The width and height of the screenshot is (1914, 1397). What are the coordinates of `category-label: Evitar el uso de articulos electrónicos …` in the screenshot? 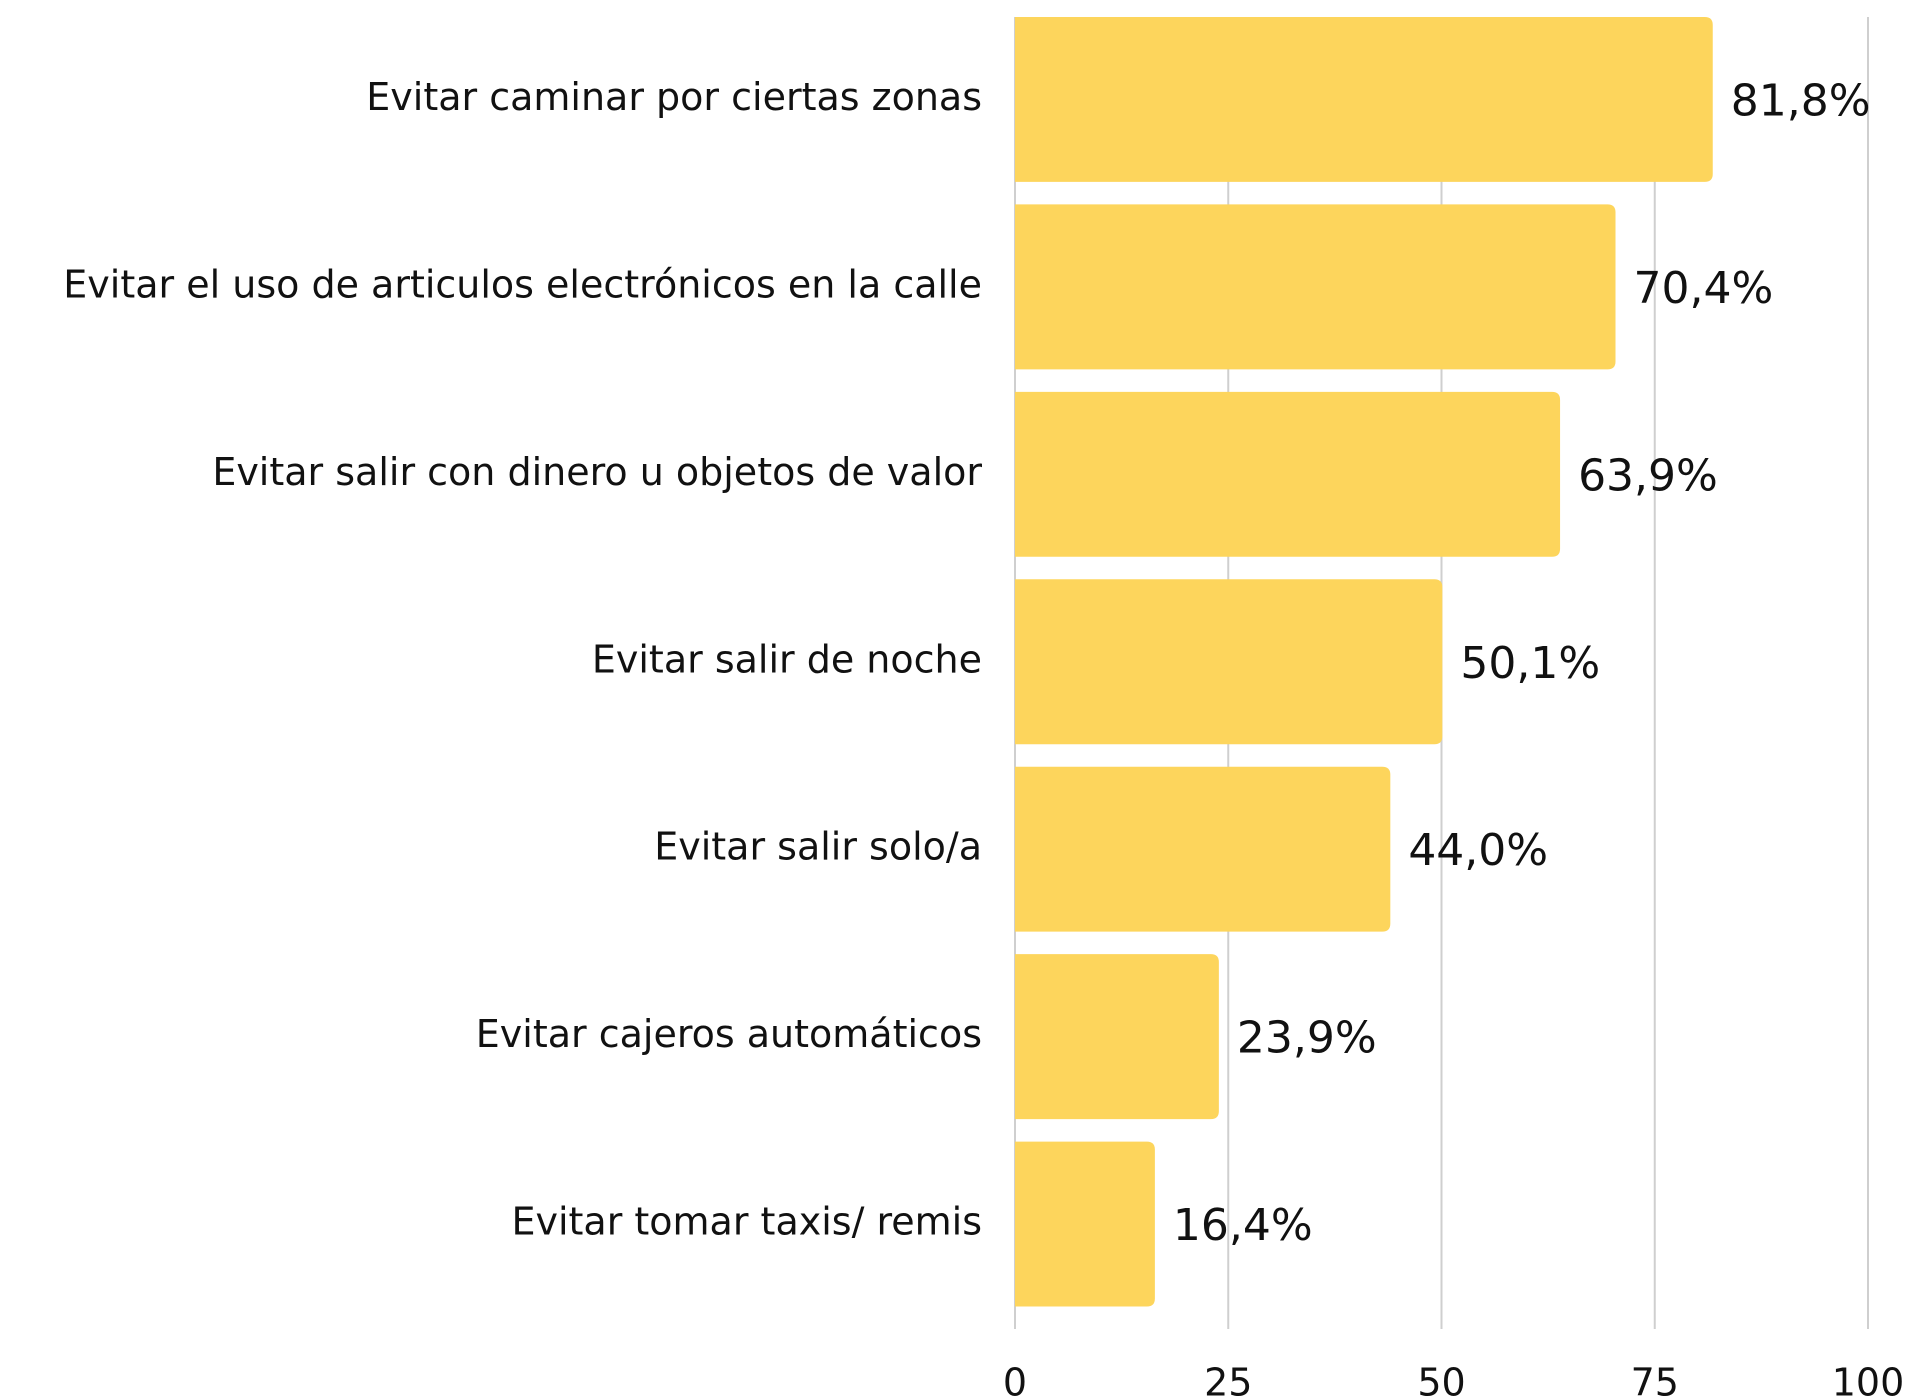 It's located at (522, 284).